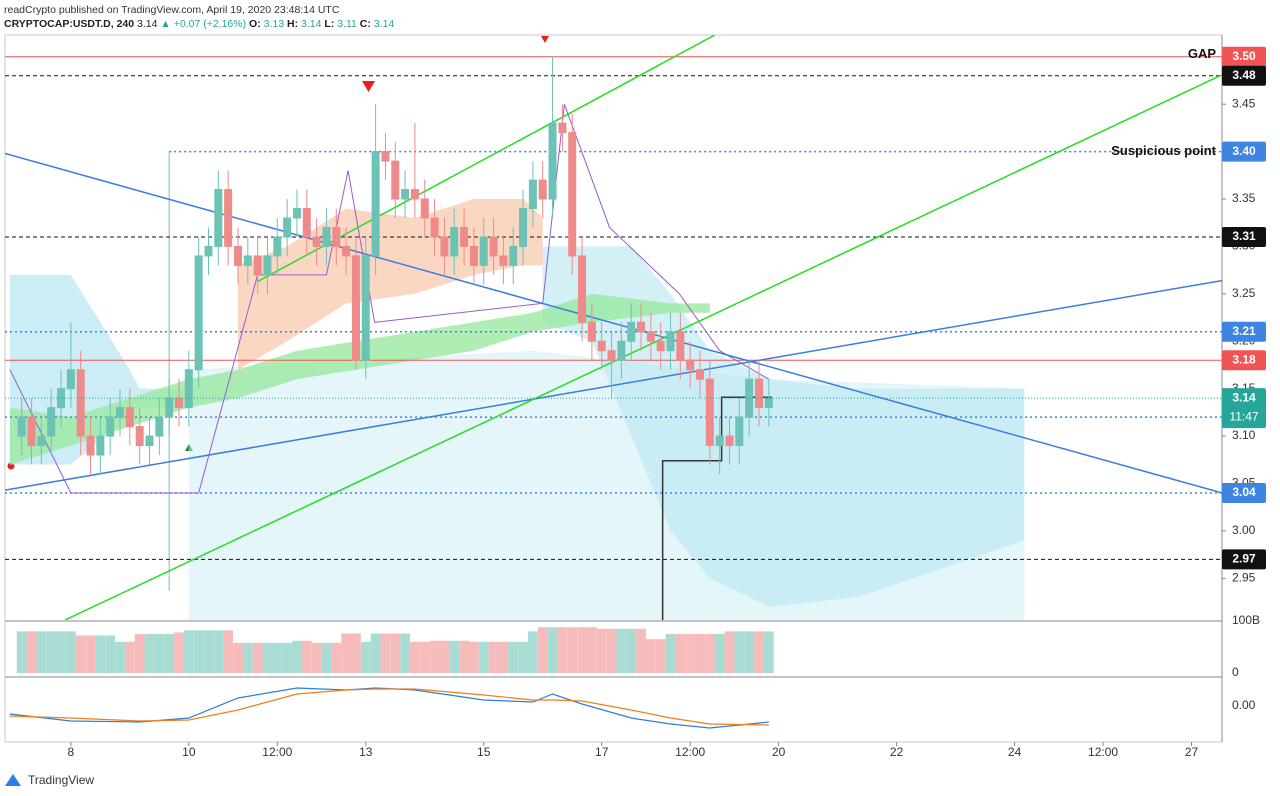  I want to click on brand-logo, so click(13, 780).